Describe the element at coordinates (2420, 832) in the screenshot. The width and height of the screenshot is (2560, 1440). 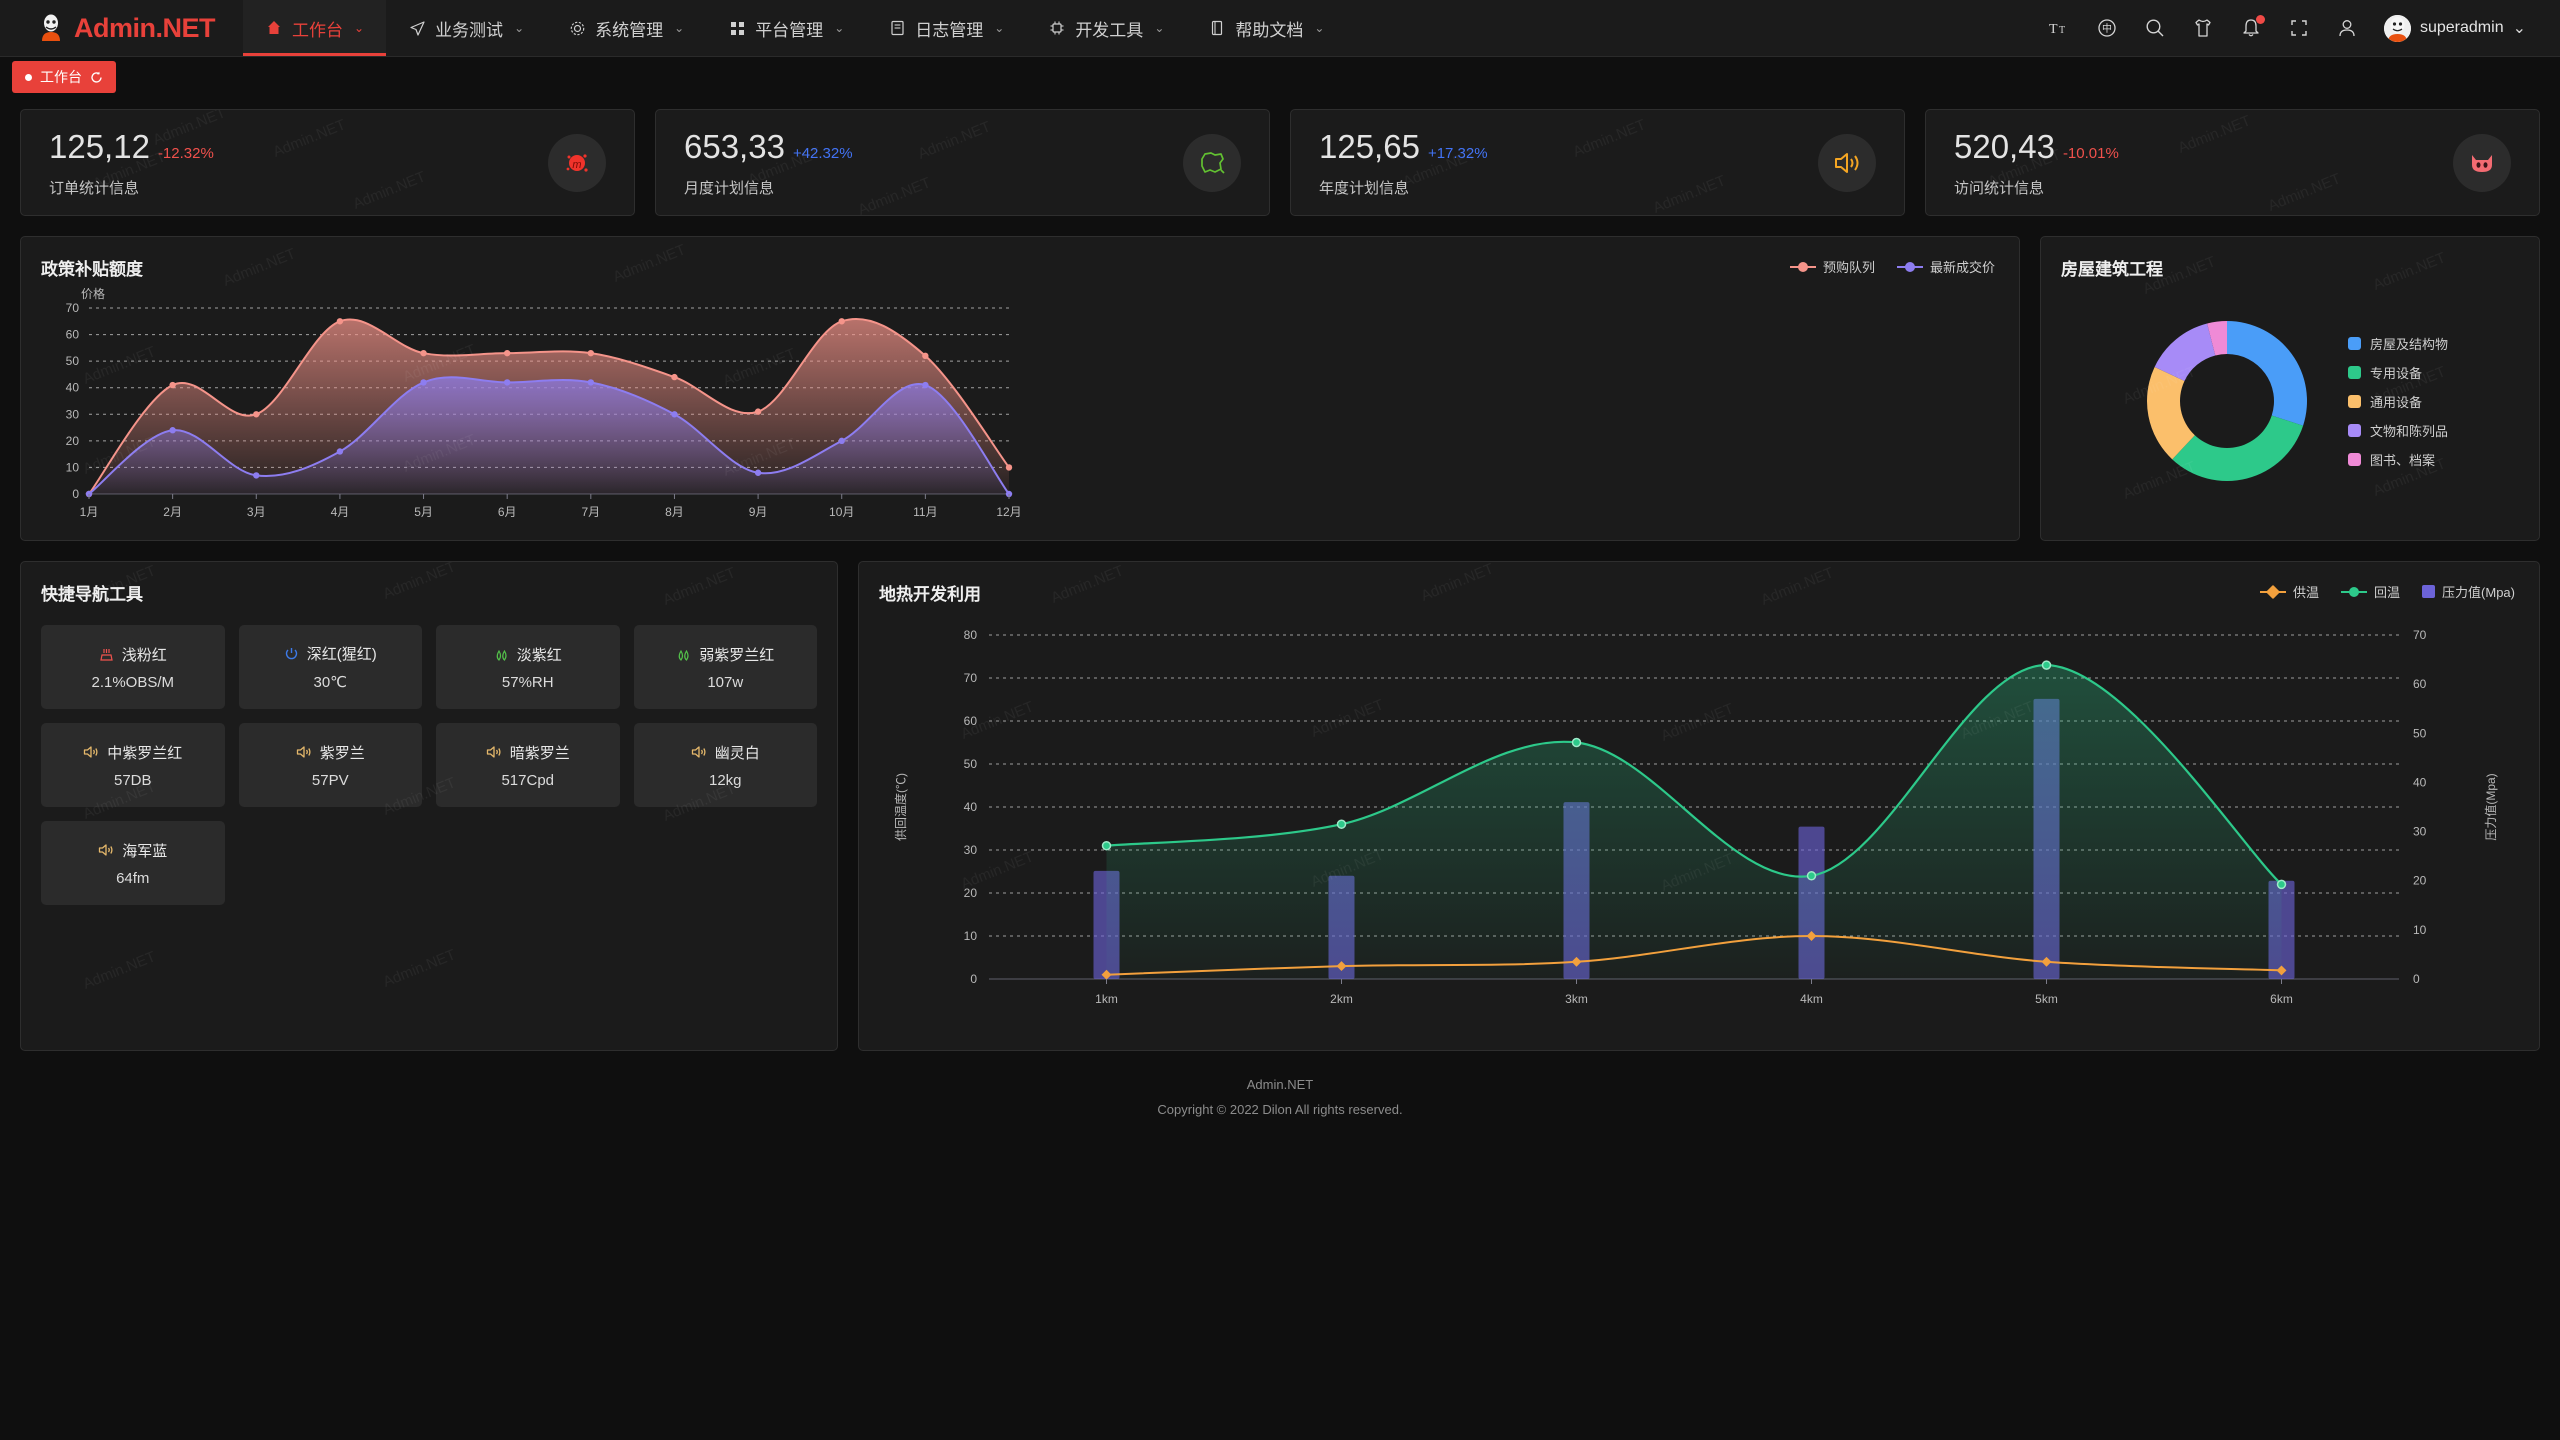
I see `svg-text: 30` at that location.